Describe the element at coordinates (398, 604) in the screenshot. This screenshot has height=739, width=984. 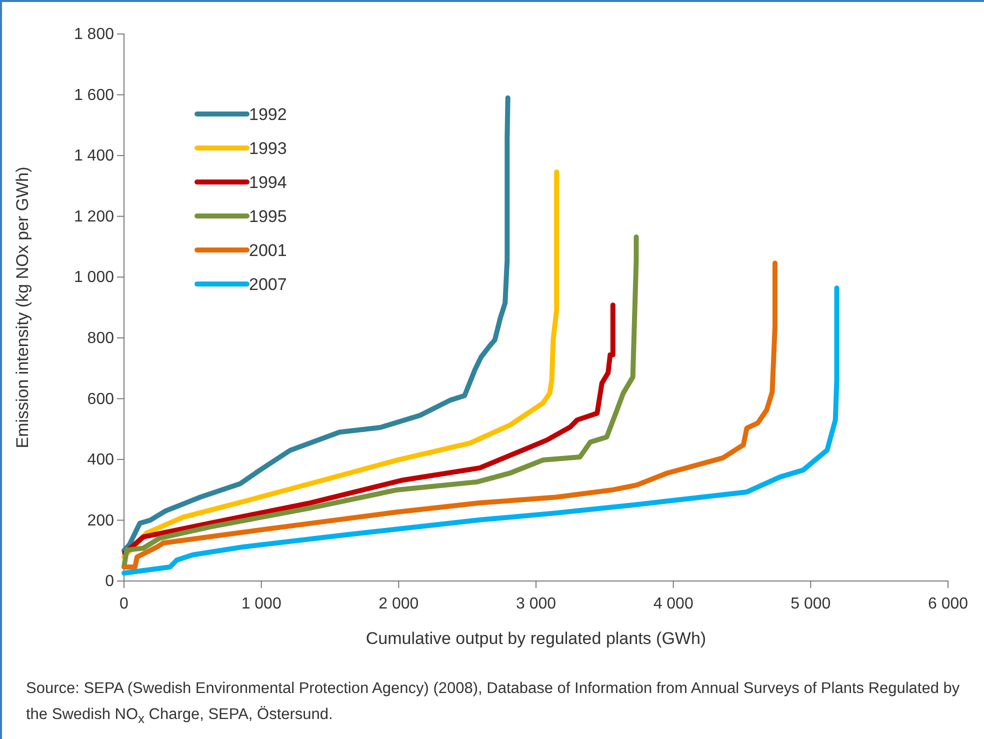
I see `x-tick-label: 2 000` at that location.